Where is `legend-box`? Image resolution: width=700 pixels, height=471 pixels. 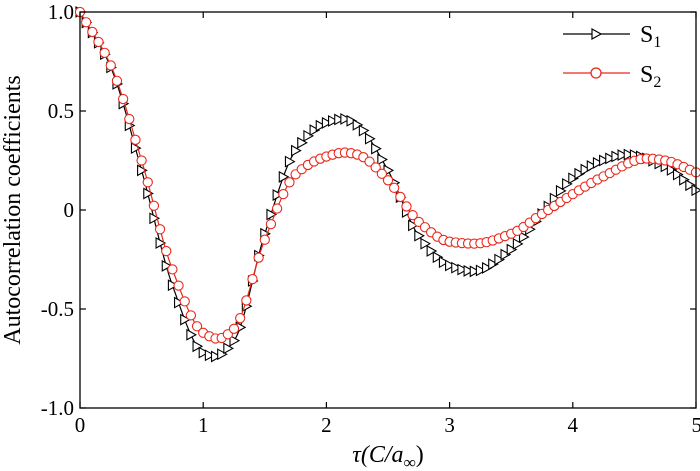
legend-box is located at coordinates (620, 58).